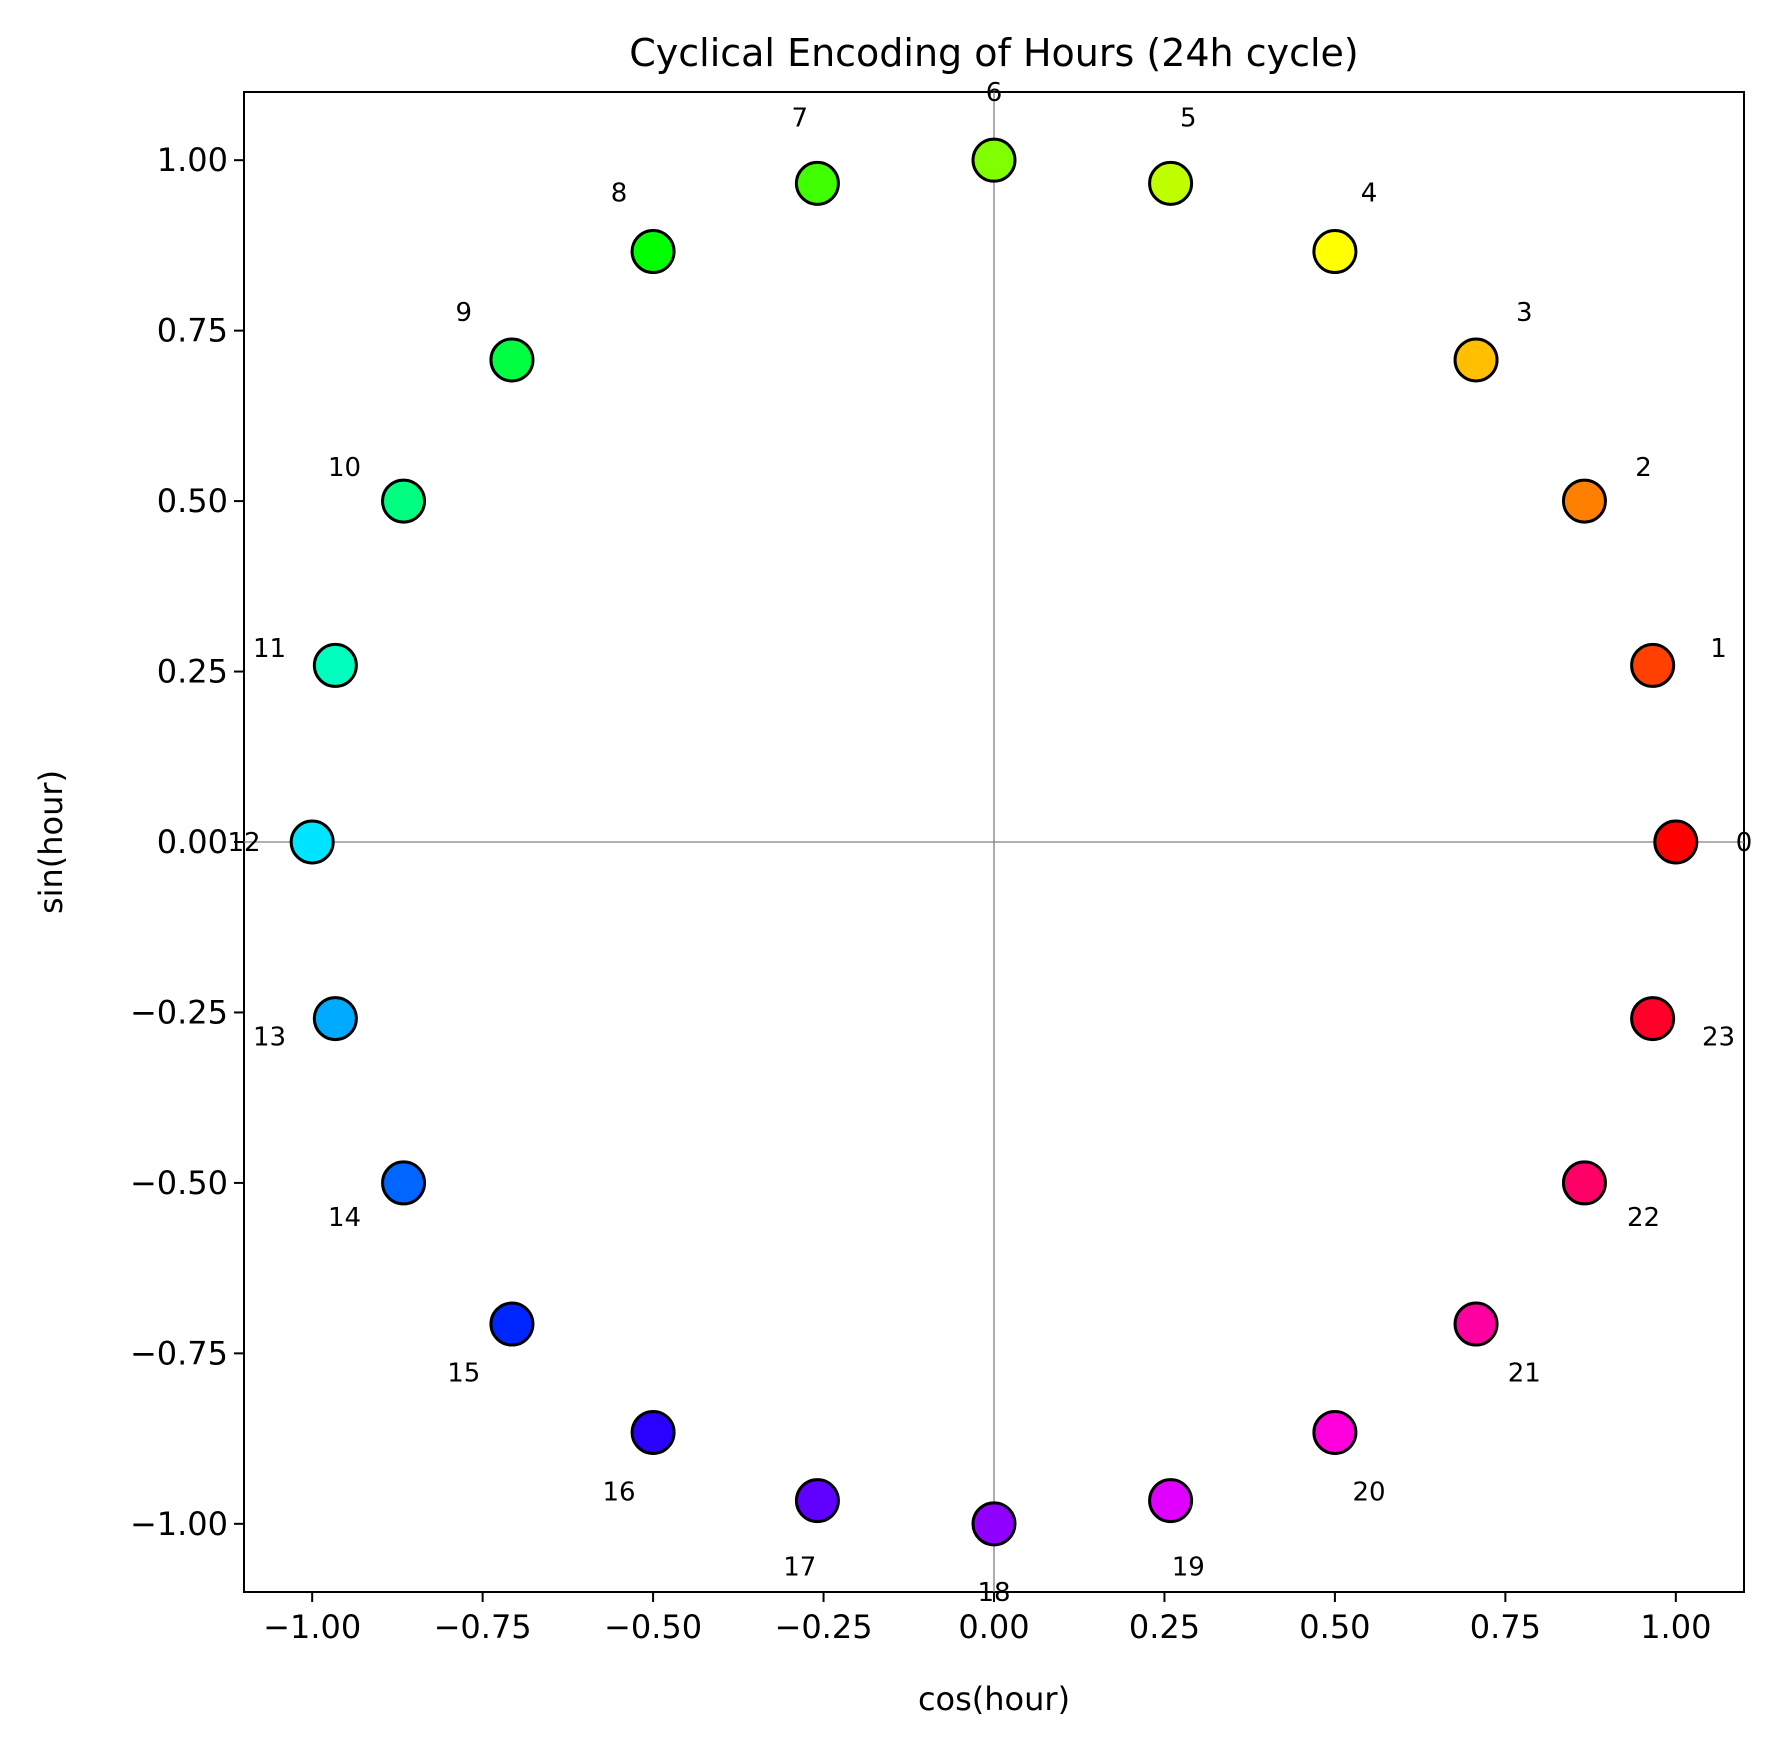 The height and width of the screenshot is (1741, 1776). Describe the element at coordinates (1718, 649) in the screenshot. I see `point-label: 1` at that location.